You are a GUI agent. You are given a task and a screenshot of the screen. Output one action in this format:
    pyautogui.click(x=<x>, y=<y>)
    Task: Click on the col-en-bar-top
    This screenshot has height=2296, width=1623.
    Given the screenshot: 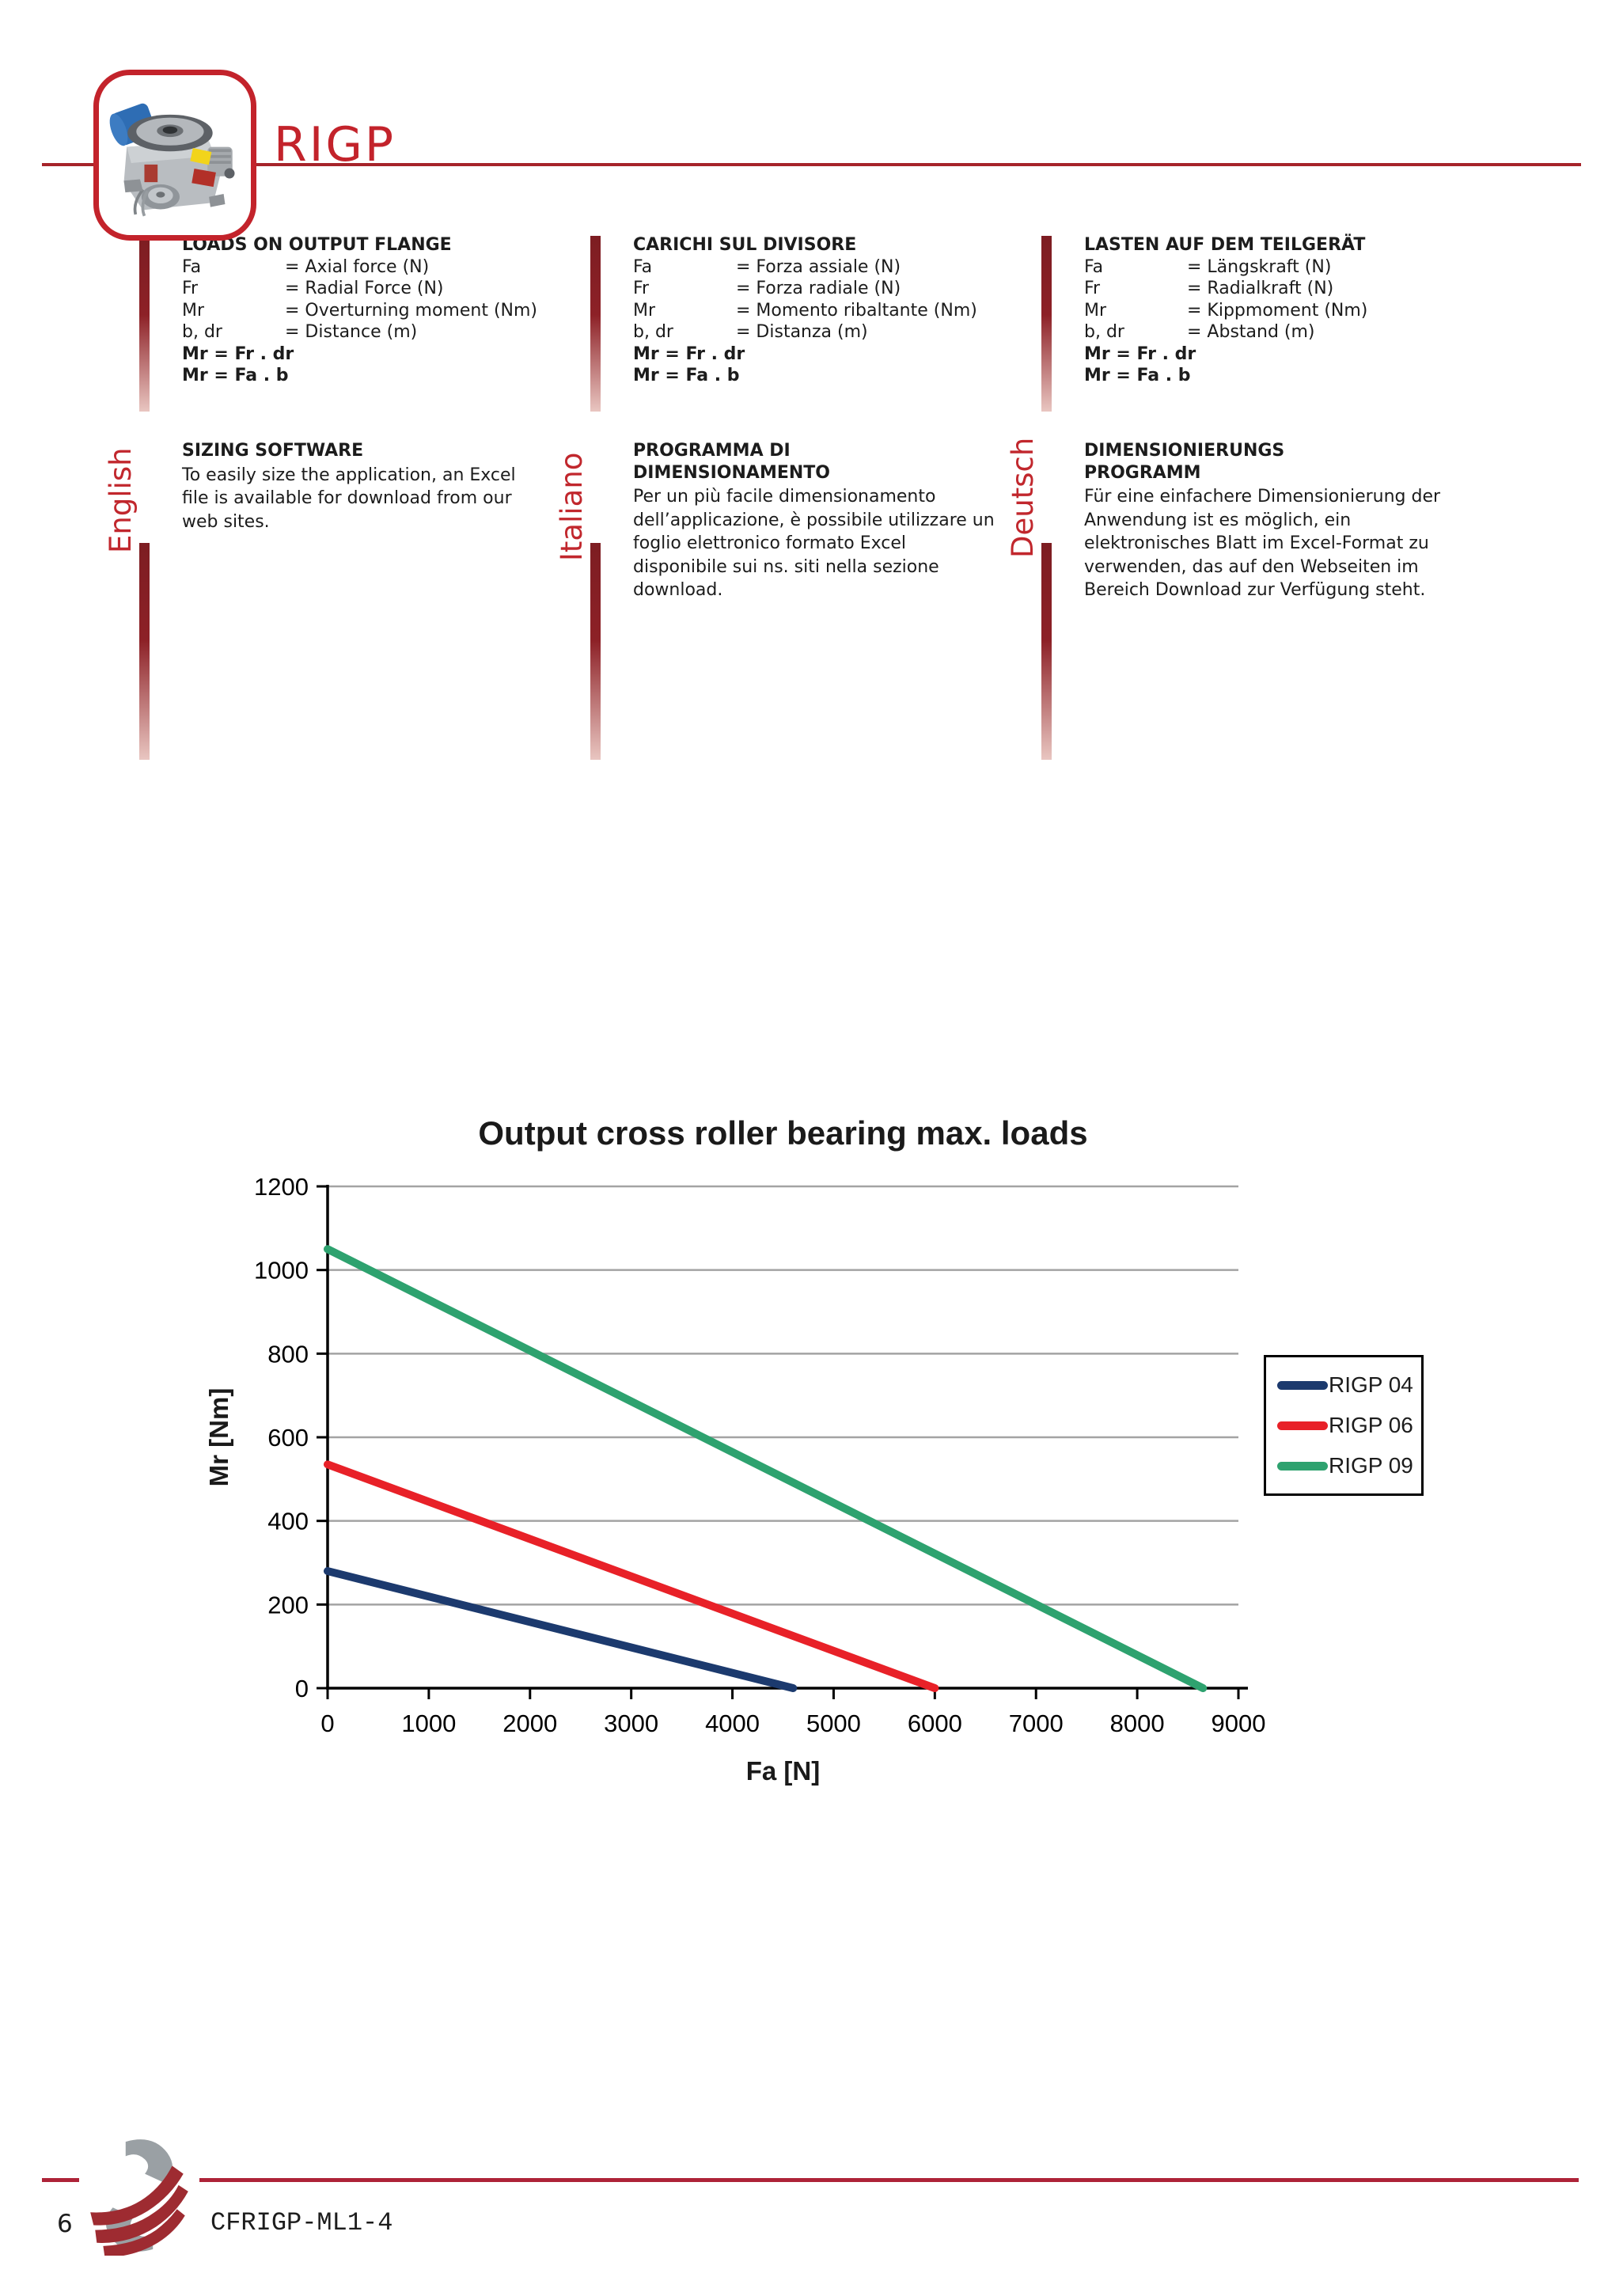 What is the action you would take?
    pyautogui.click(x=144, y=324)
    